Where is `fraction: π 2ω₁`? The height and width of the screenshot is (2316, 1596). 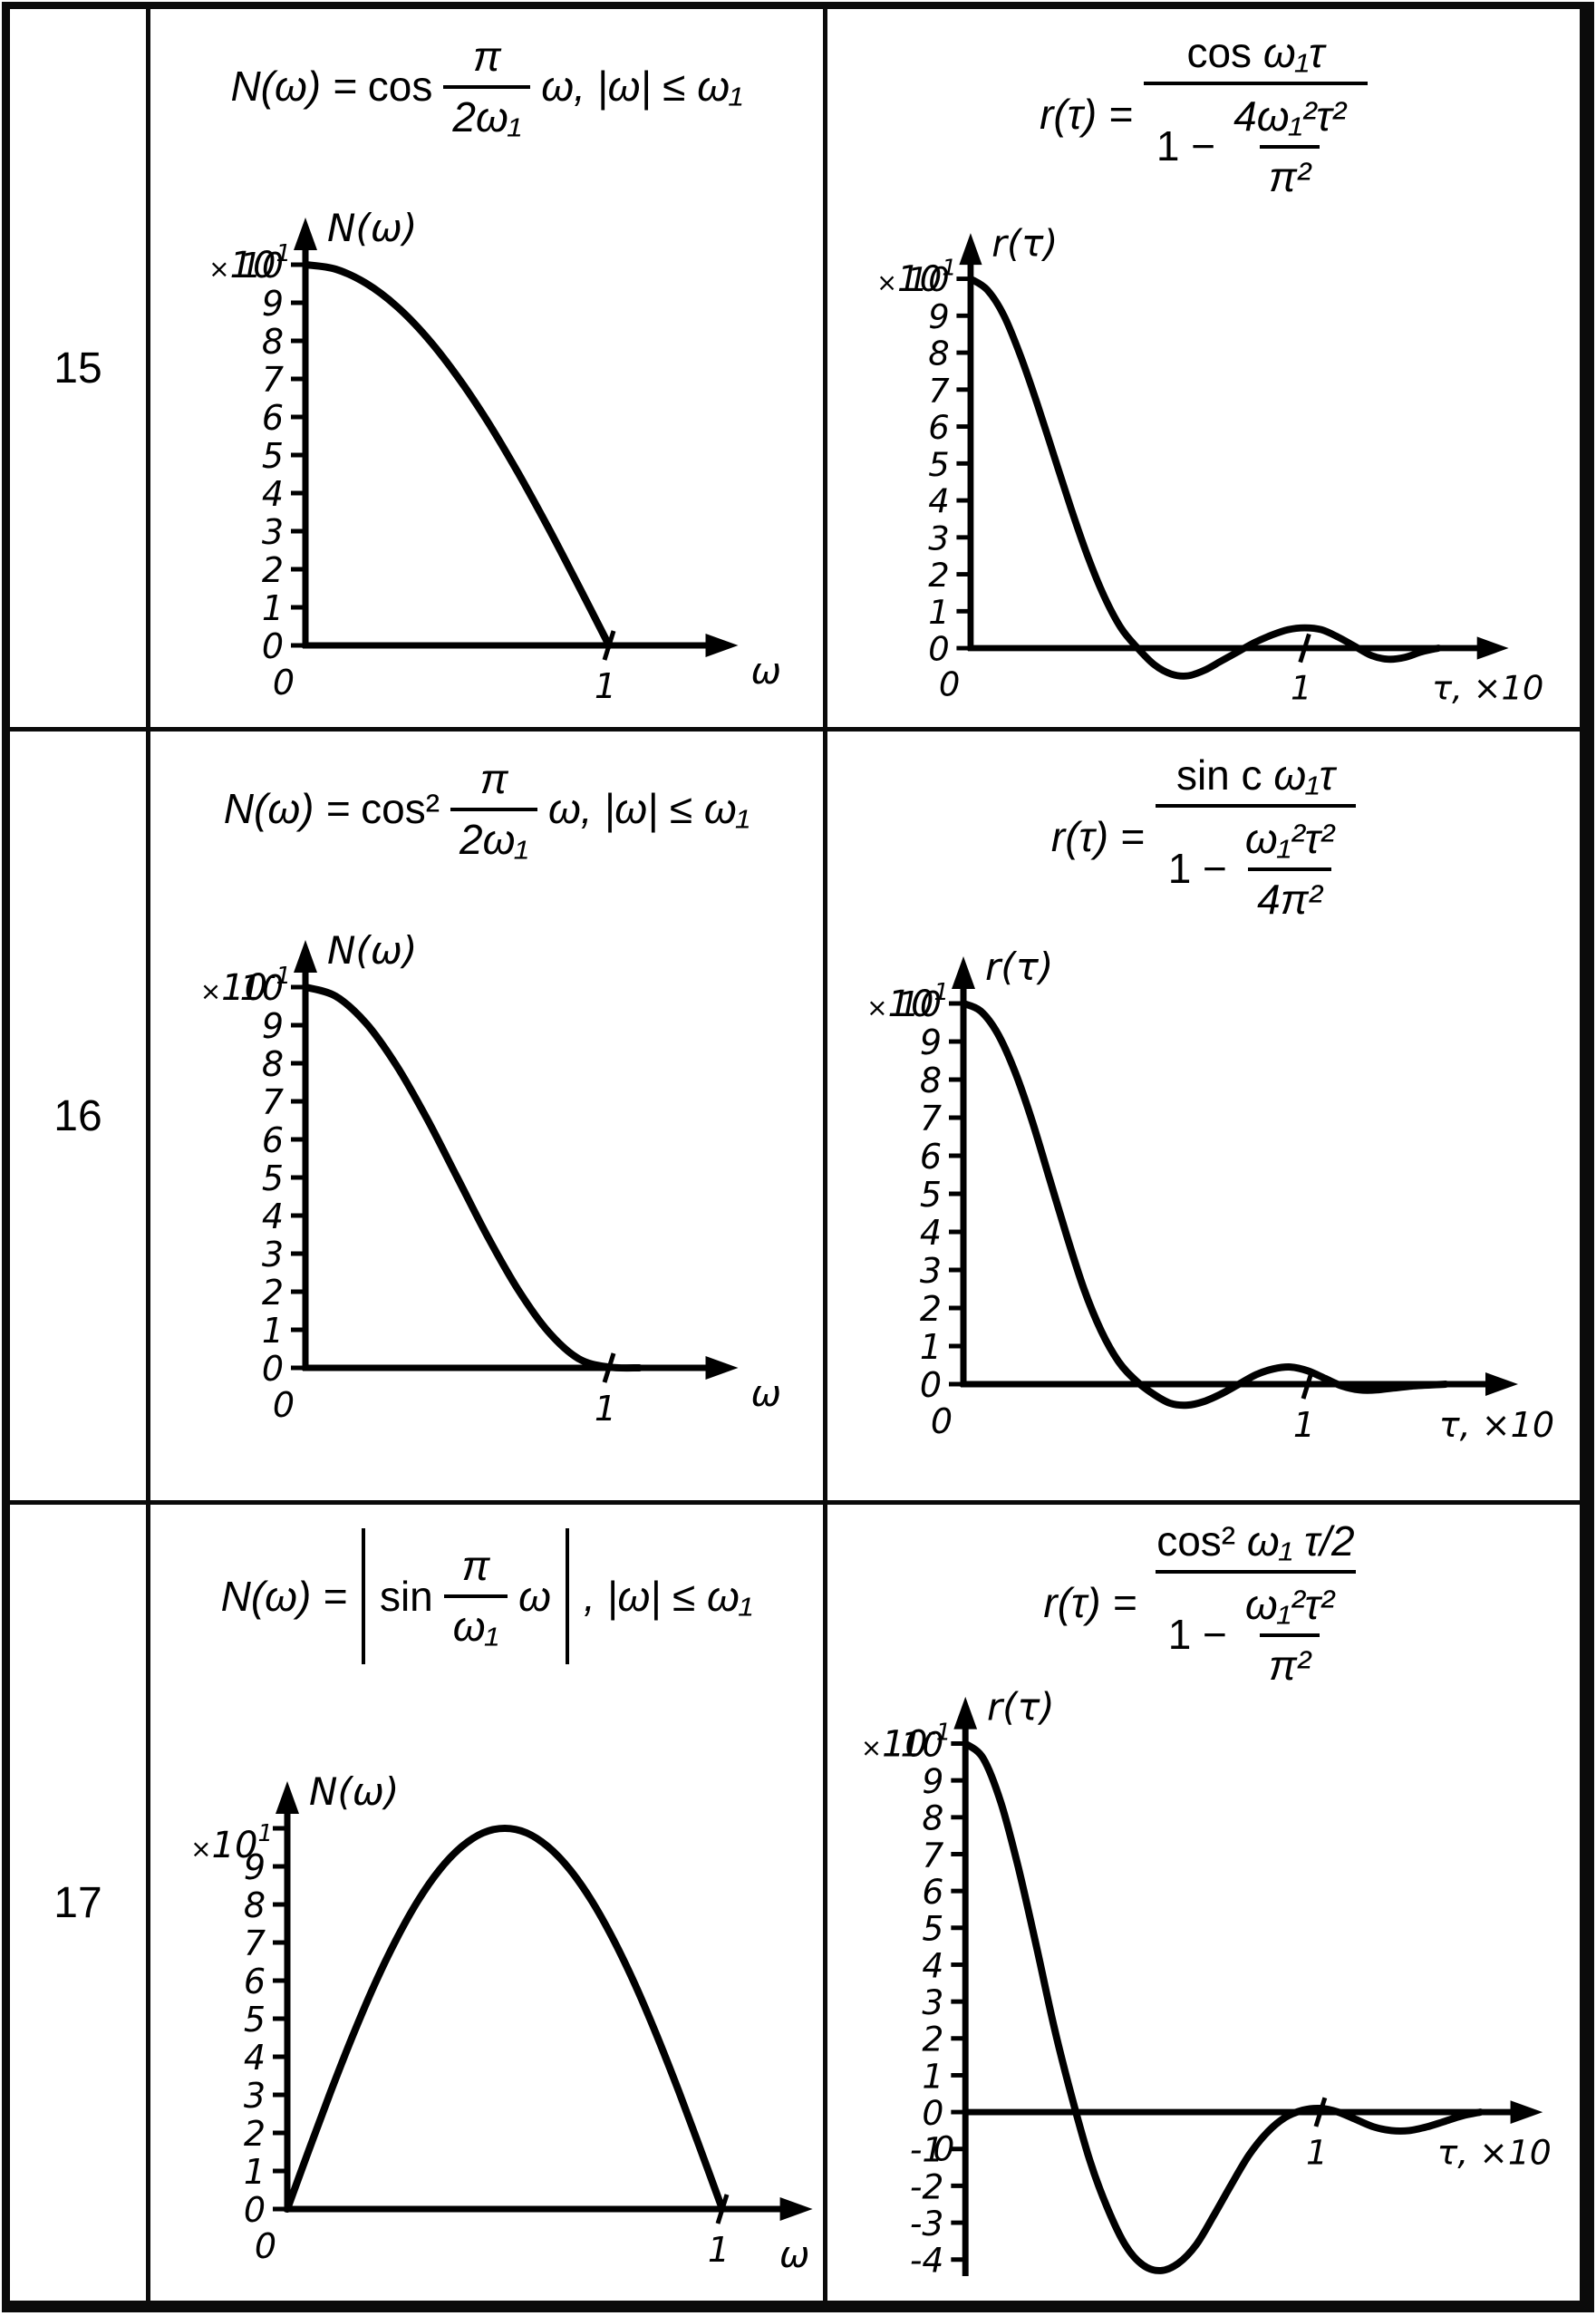
fraction: π 2ω₁ is located at coordinates (487, 87).